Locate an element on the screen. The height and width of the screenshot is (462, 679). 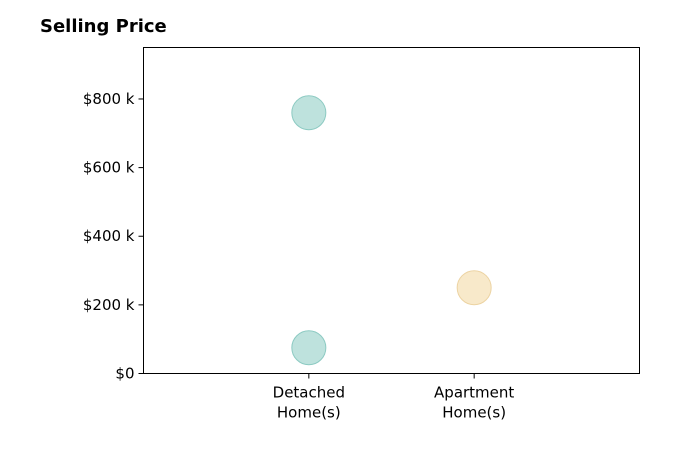
y-tick-label: $600 k is located at coordinates (109, 168).